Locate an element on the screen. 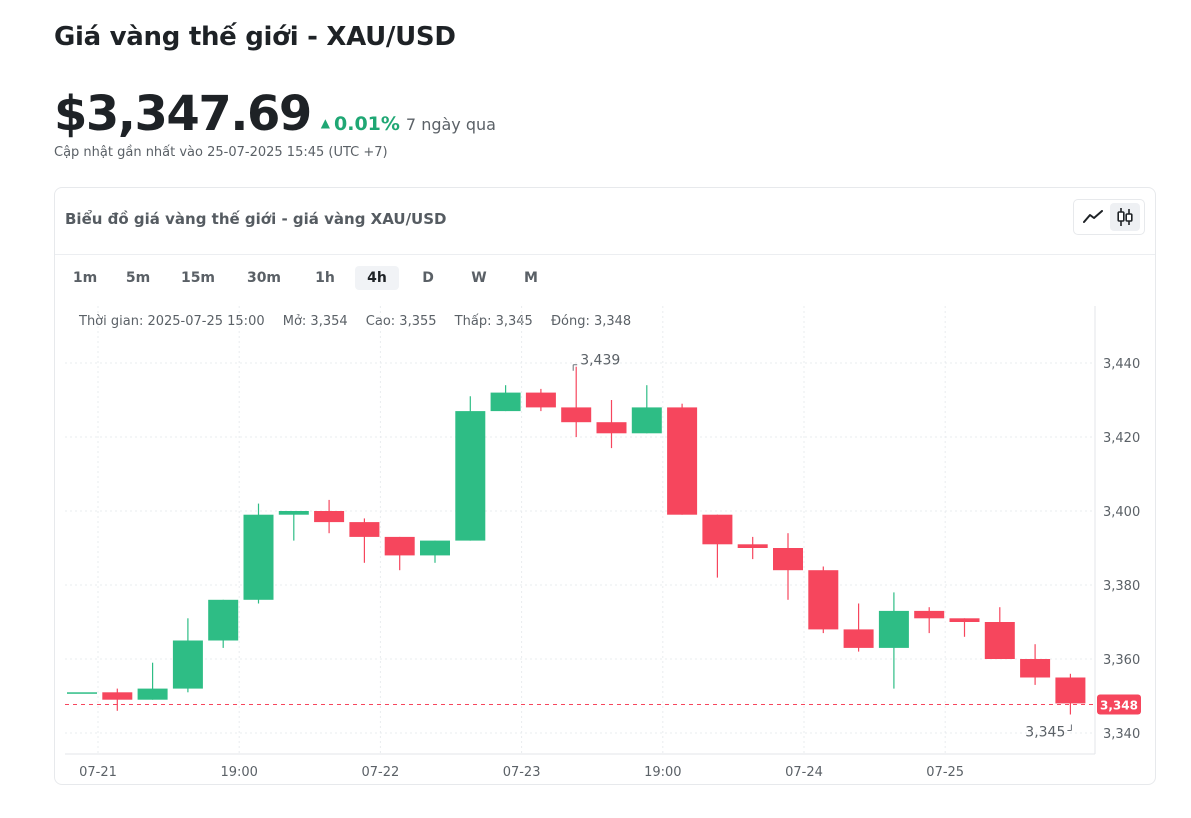 This screenshot has width=1191, height=818. card-divider is located at coordinates (605, 254).